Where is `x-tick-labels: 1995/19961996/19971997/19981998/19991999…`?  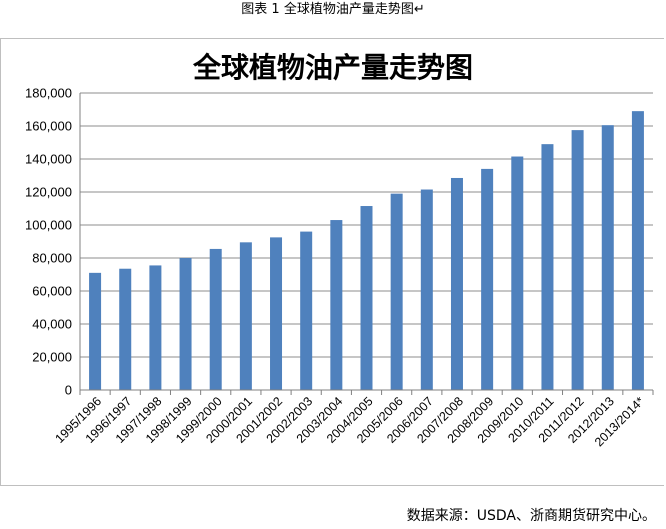
x-tick-labels: 1995/19961996/19971997/19981998/19991999… is located at coordinates (350, 421).